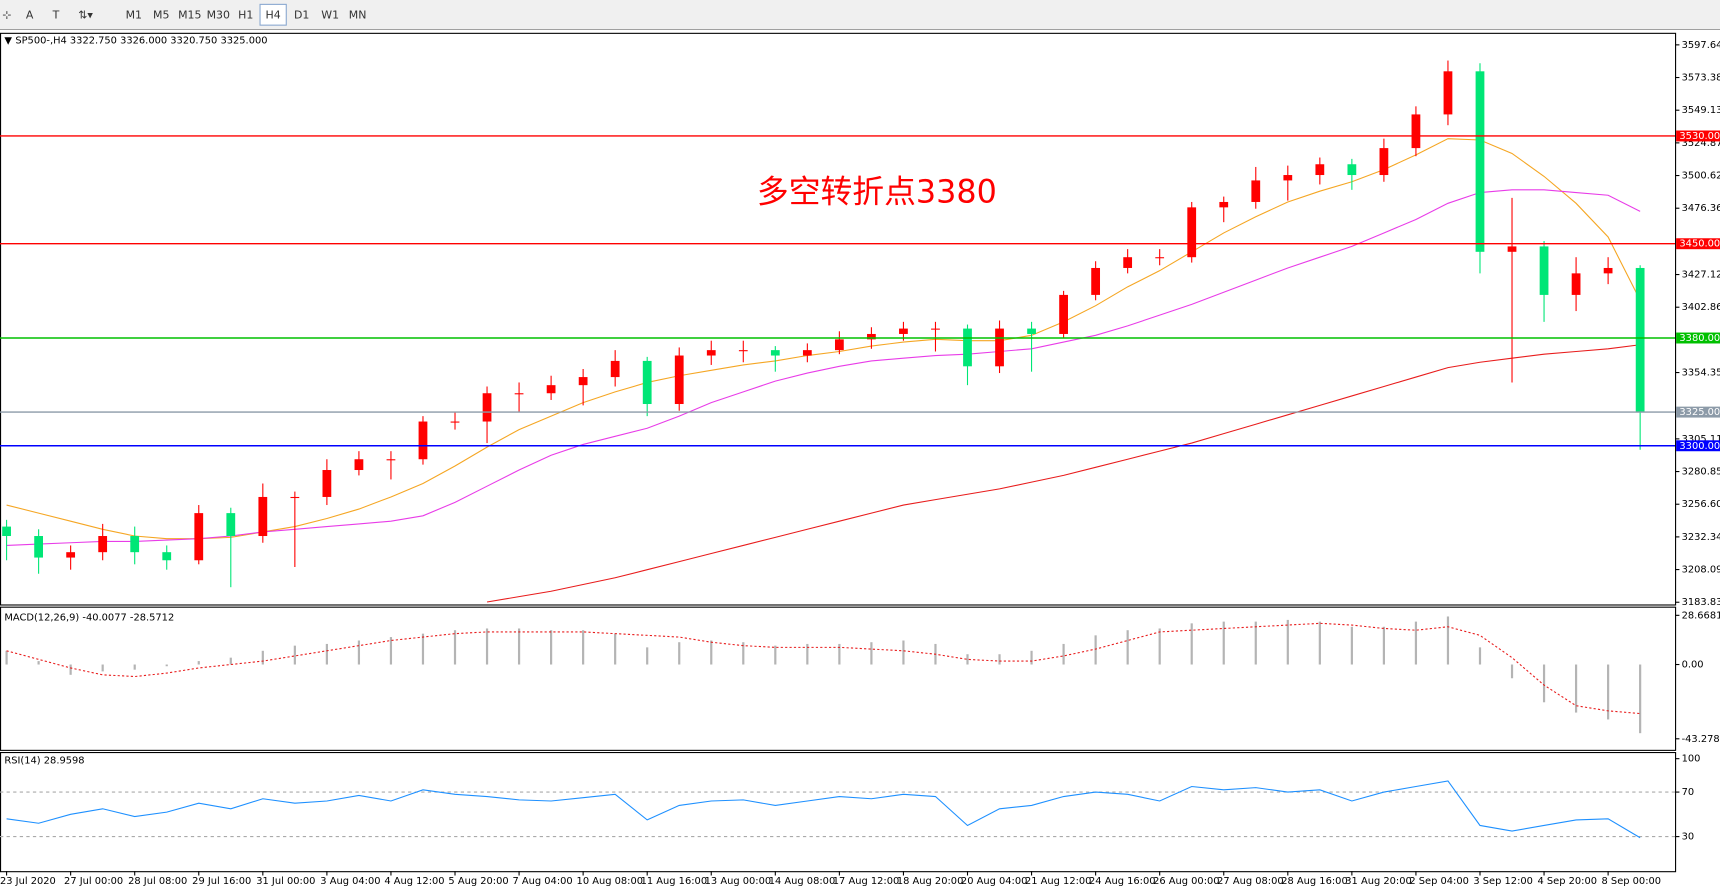  What do you see at coordinates (1701, 504) in the screenshot?
I see `y-tick-label: 3256.600` at bounding box center [1701, 504].